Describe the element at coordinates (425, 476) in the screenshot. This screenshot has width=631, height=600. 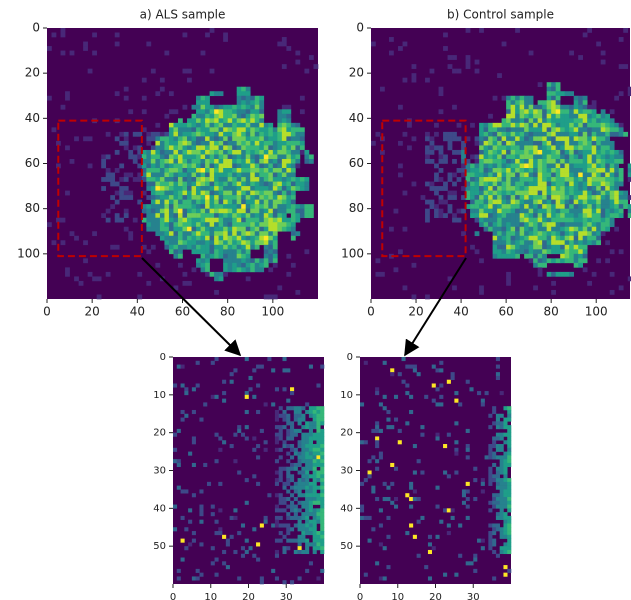
I see `panel: 010203001020304050` at that location.